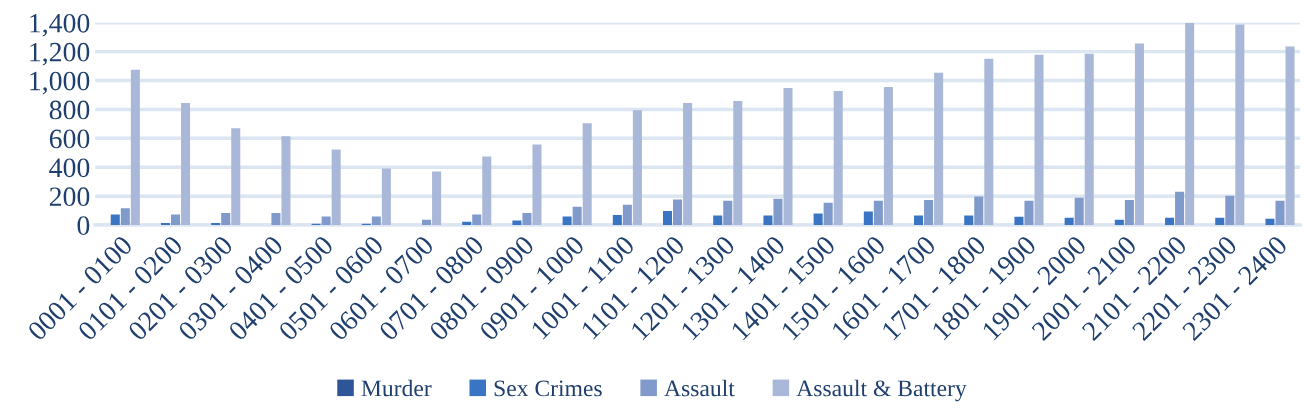 The width and height of the screenshot is (1304, 413). Describe the element at coordinates (69, 139) in the screenshot. I see `y-tick-label: 600` at that location.